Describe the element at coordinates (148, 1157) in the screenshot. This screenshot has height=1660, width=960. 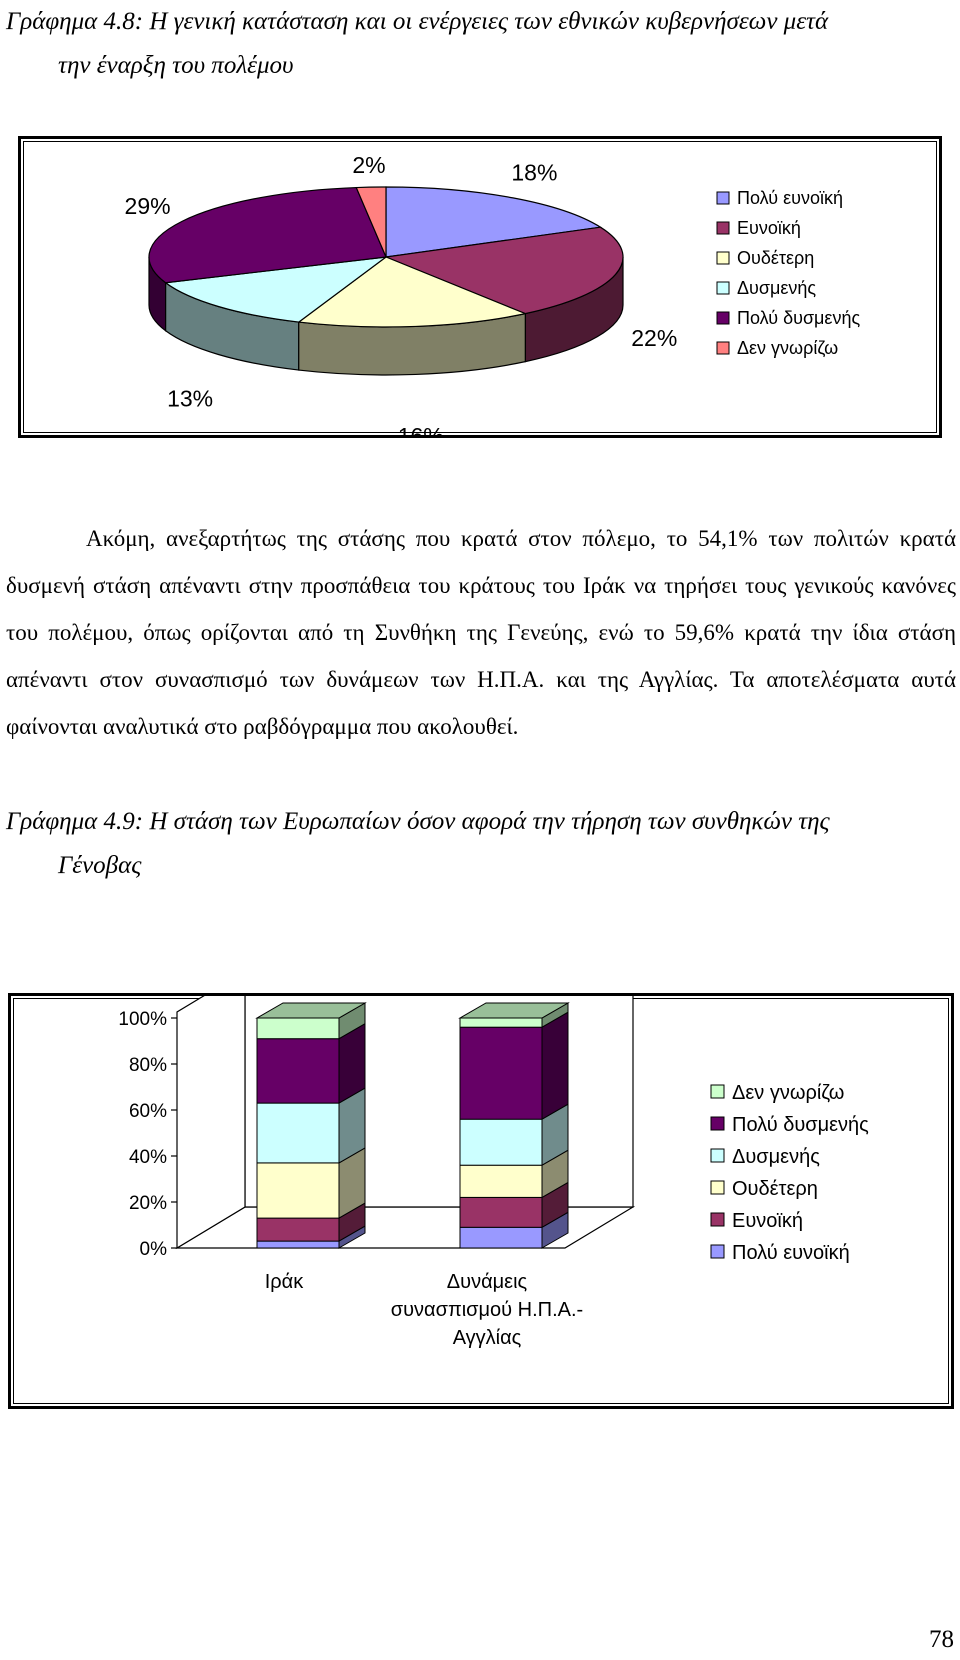
I see `y-tick-label: 40%` at that location.